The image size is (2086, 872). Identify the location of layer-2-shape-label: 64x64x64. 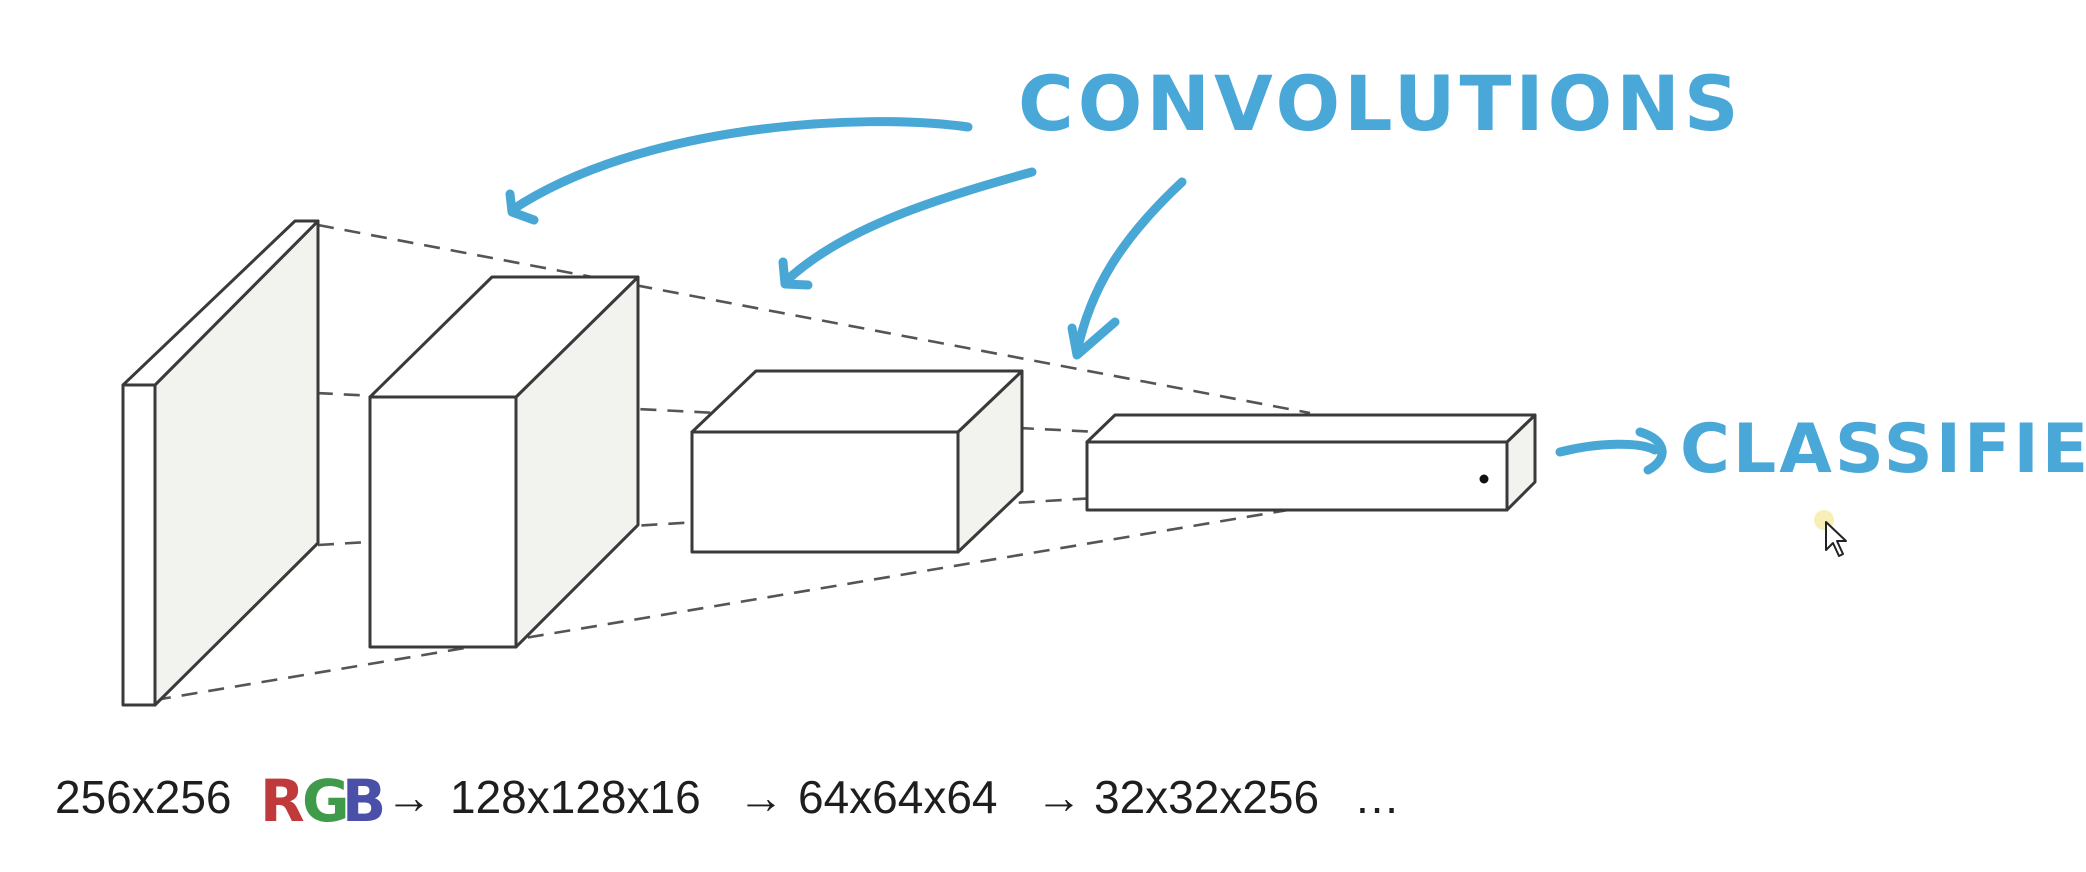
(898, 797).